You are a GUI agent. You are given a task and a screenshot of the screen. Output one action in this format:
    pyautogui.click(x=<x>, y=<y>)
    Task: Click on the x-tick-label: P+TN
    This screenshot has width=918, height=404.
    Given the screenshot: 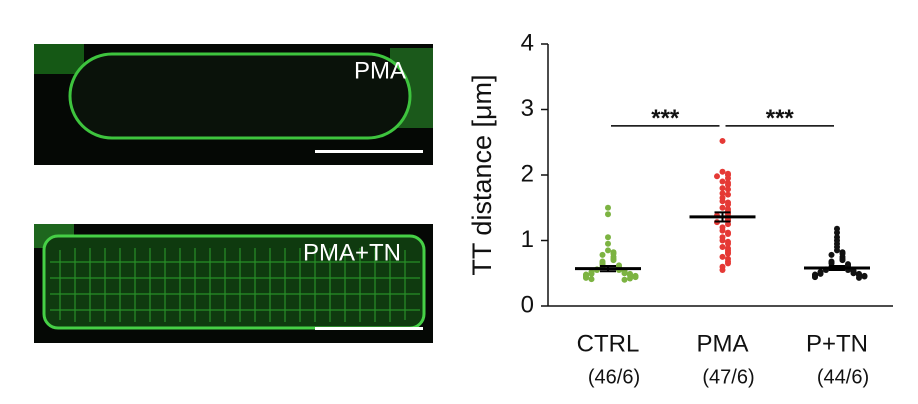 What is the action you would take?
    pyautogui.click(x=837, y=343)
    